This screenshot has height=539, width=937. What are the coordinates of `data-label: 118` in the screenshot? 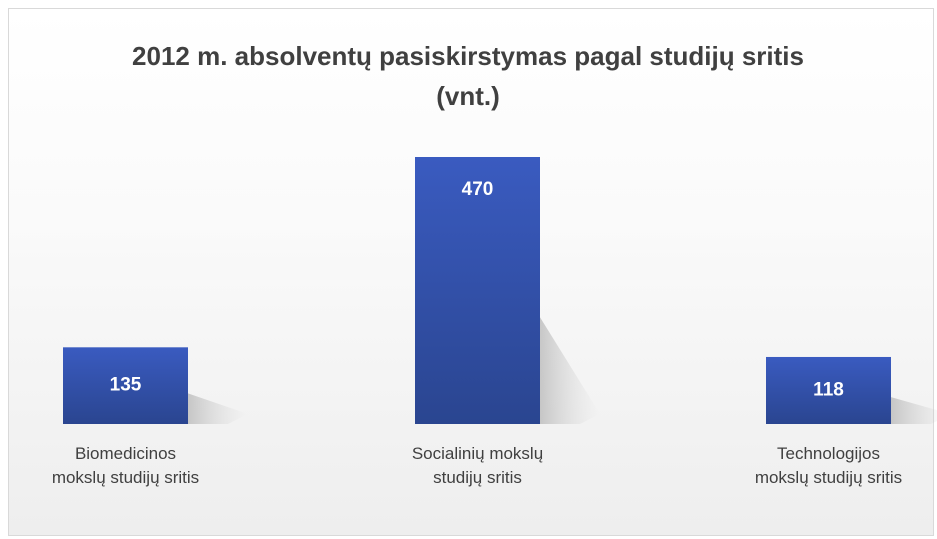 It's located at (828, 389).